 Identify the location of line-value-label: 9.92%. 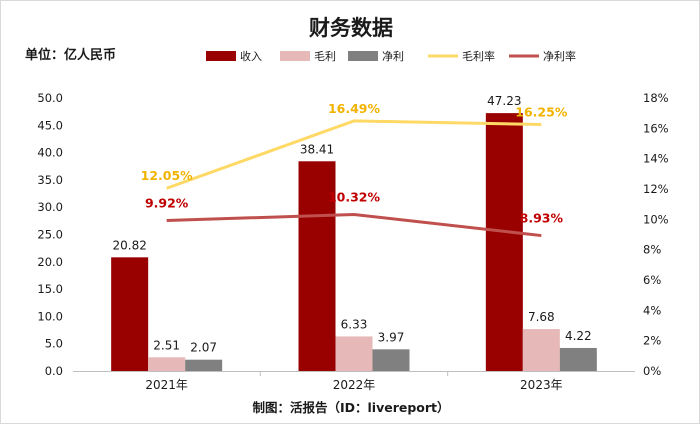
(167, 203).